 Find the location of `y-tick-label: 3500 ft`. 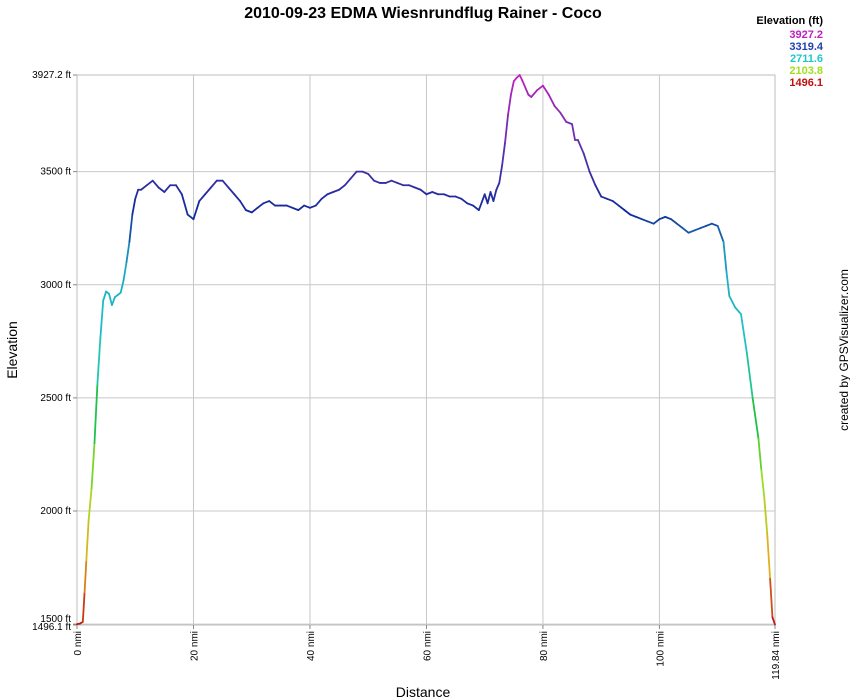

y-tick-label: 3500 ft is located at coordinates (55, 172).